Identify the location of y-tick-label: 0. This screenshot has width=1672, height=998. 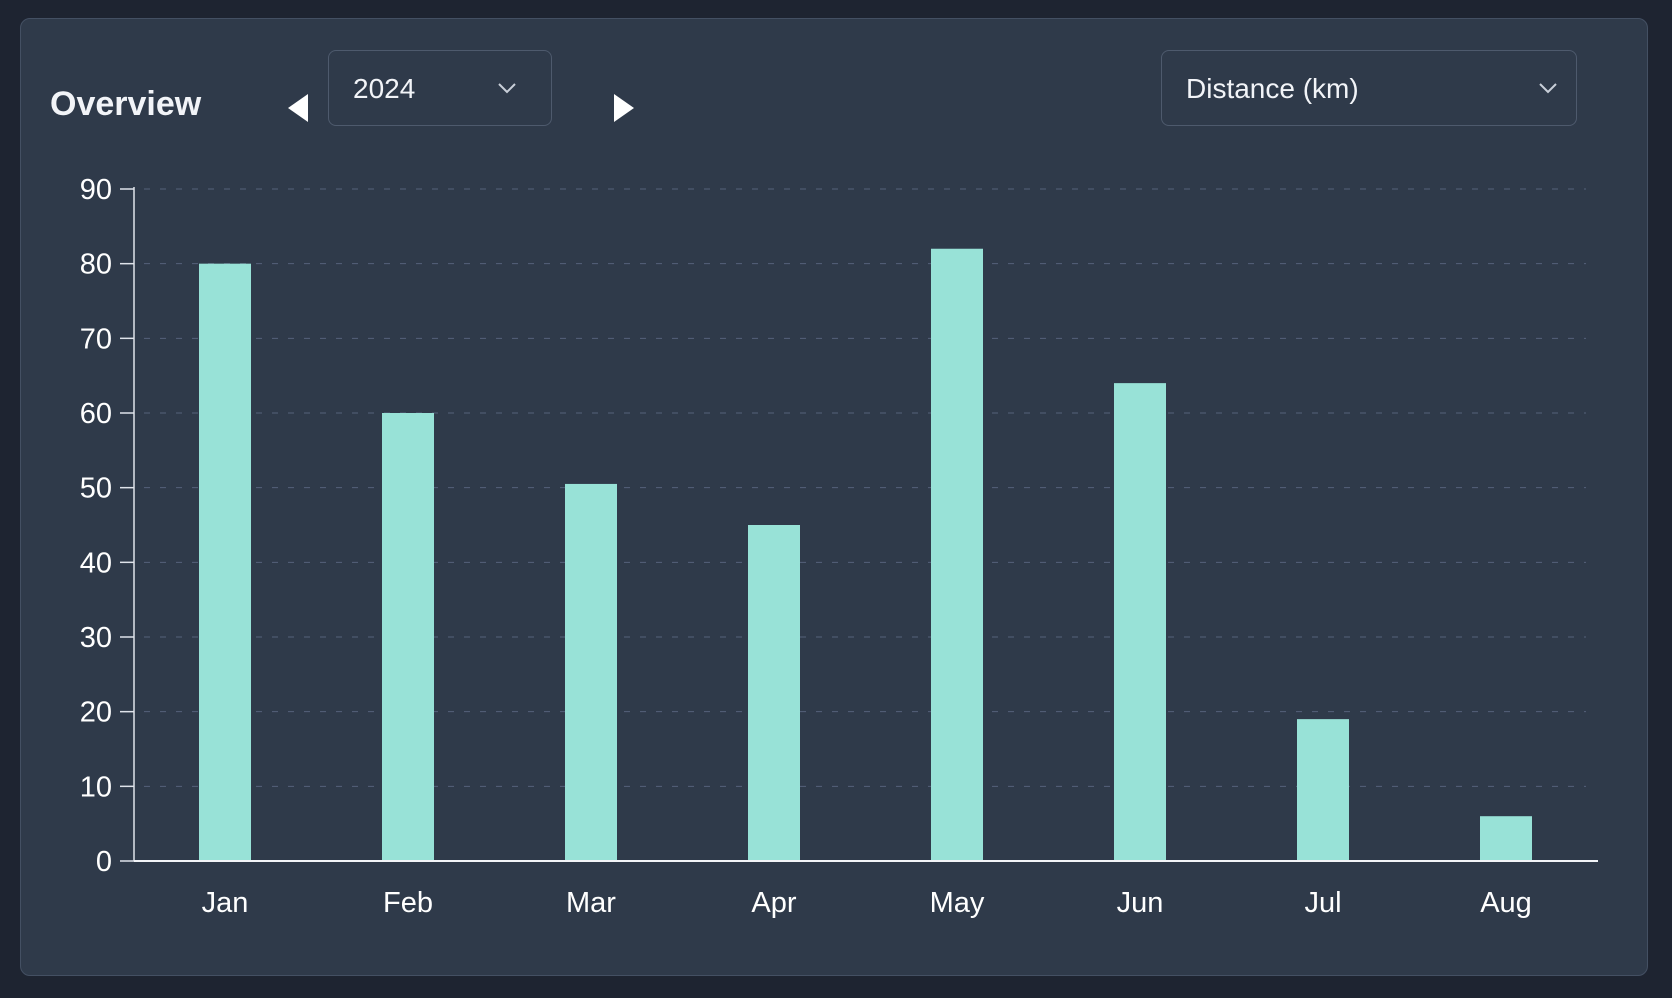
(104, 862).